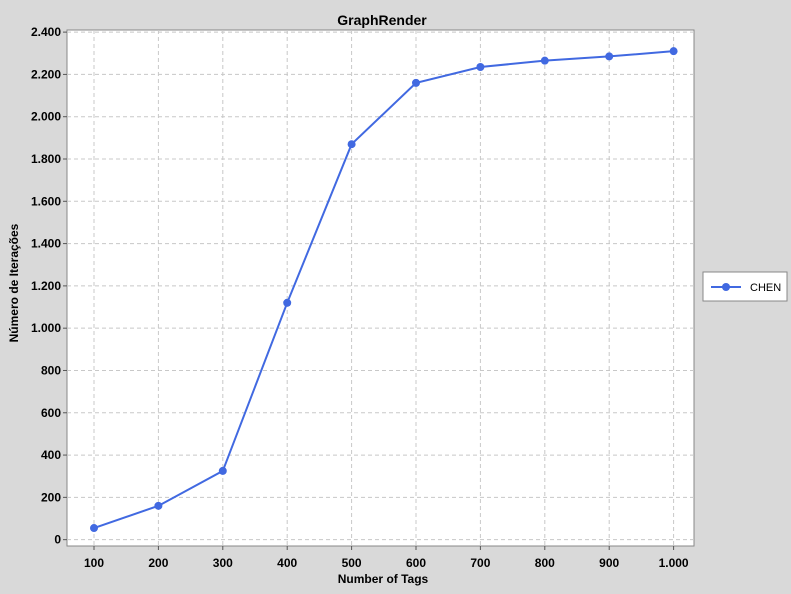 This screenshot has width=791, height=594. What do you see at coordinates (46, 286) in the screenshot?
I see `y-tick-label: 1.200` at bounding box center [46, 286].